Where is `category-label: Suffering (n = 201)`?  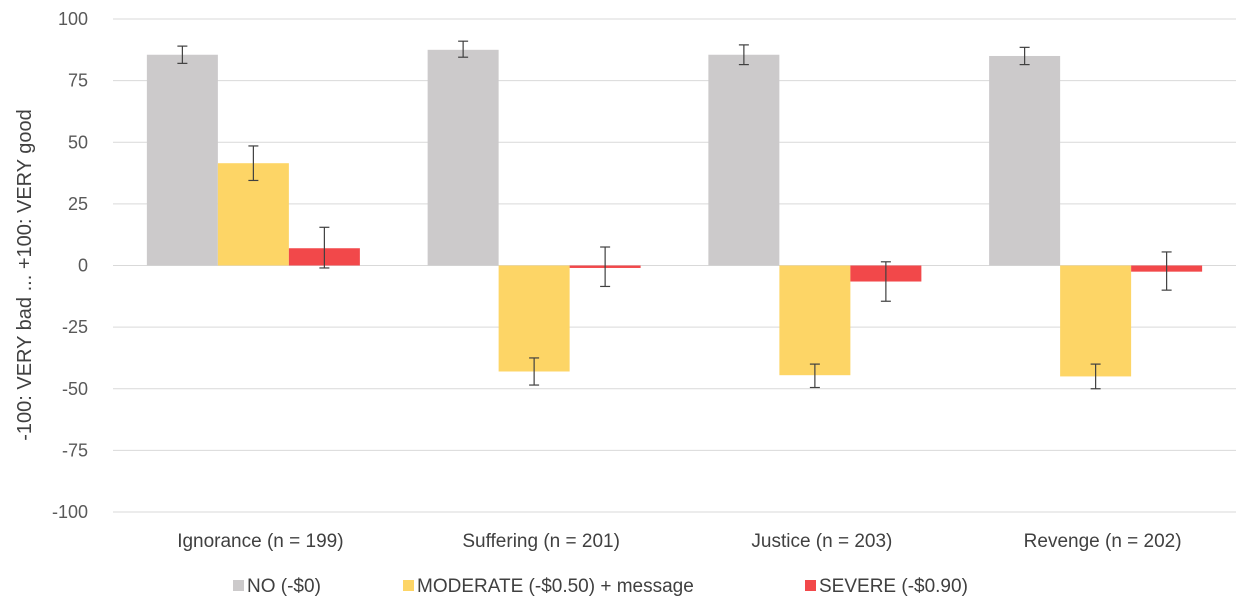
category-label: Suffering (n = 201) is located at coordinates (541, 541).